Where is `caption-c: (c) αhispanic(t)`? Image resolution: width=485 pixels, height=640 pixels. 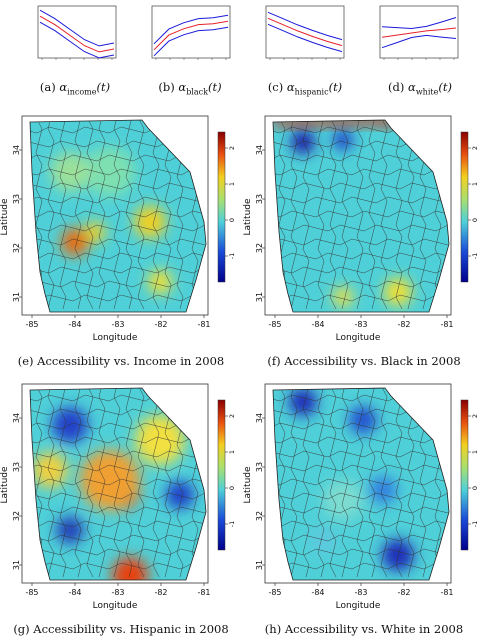 caption-c: (c) αhispanic(t) is located at coordinates (305, 88).